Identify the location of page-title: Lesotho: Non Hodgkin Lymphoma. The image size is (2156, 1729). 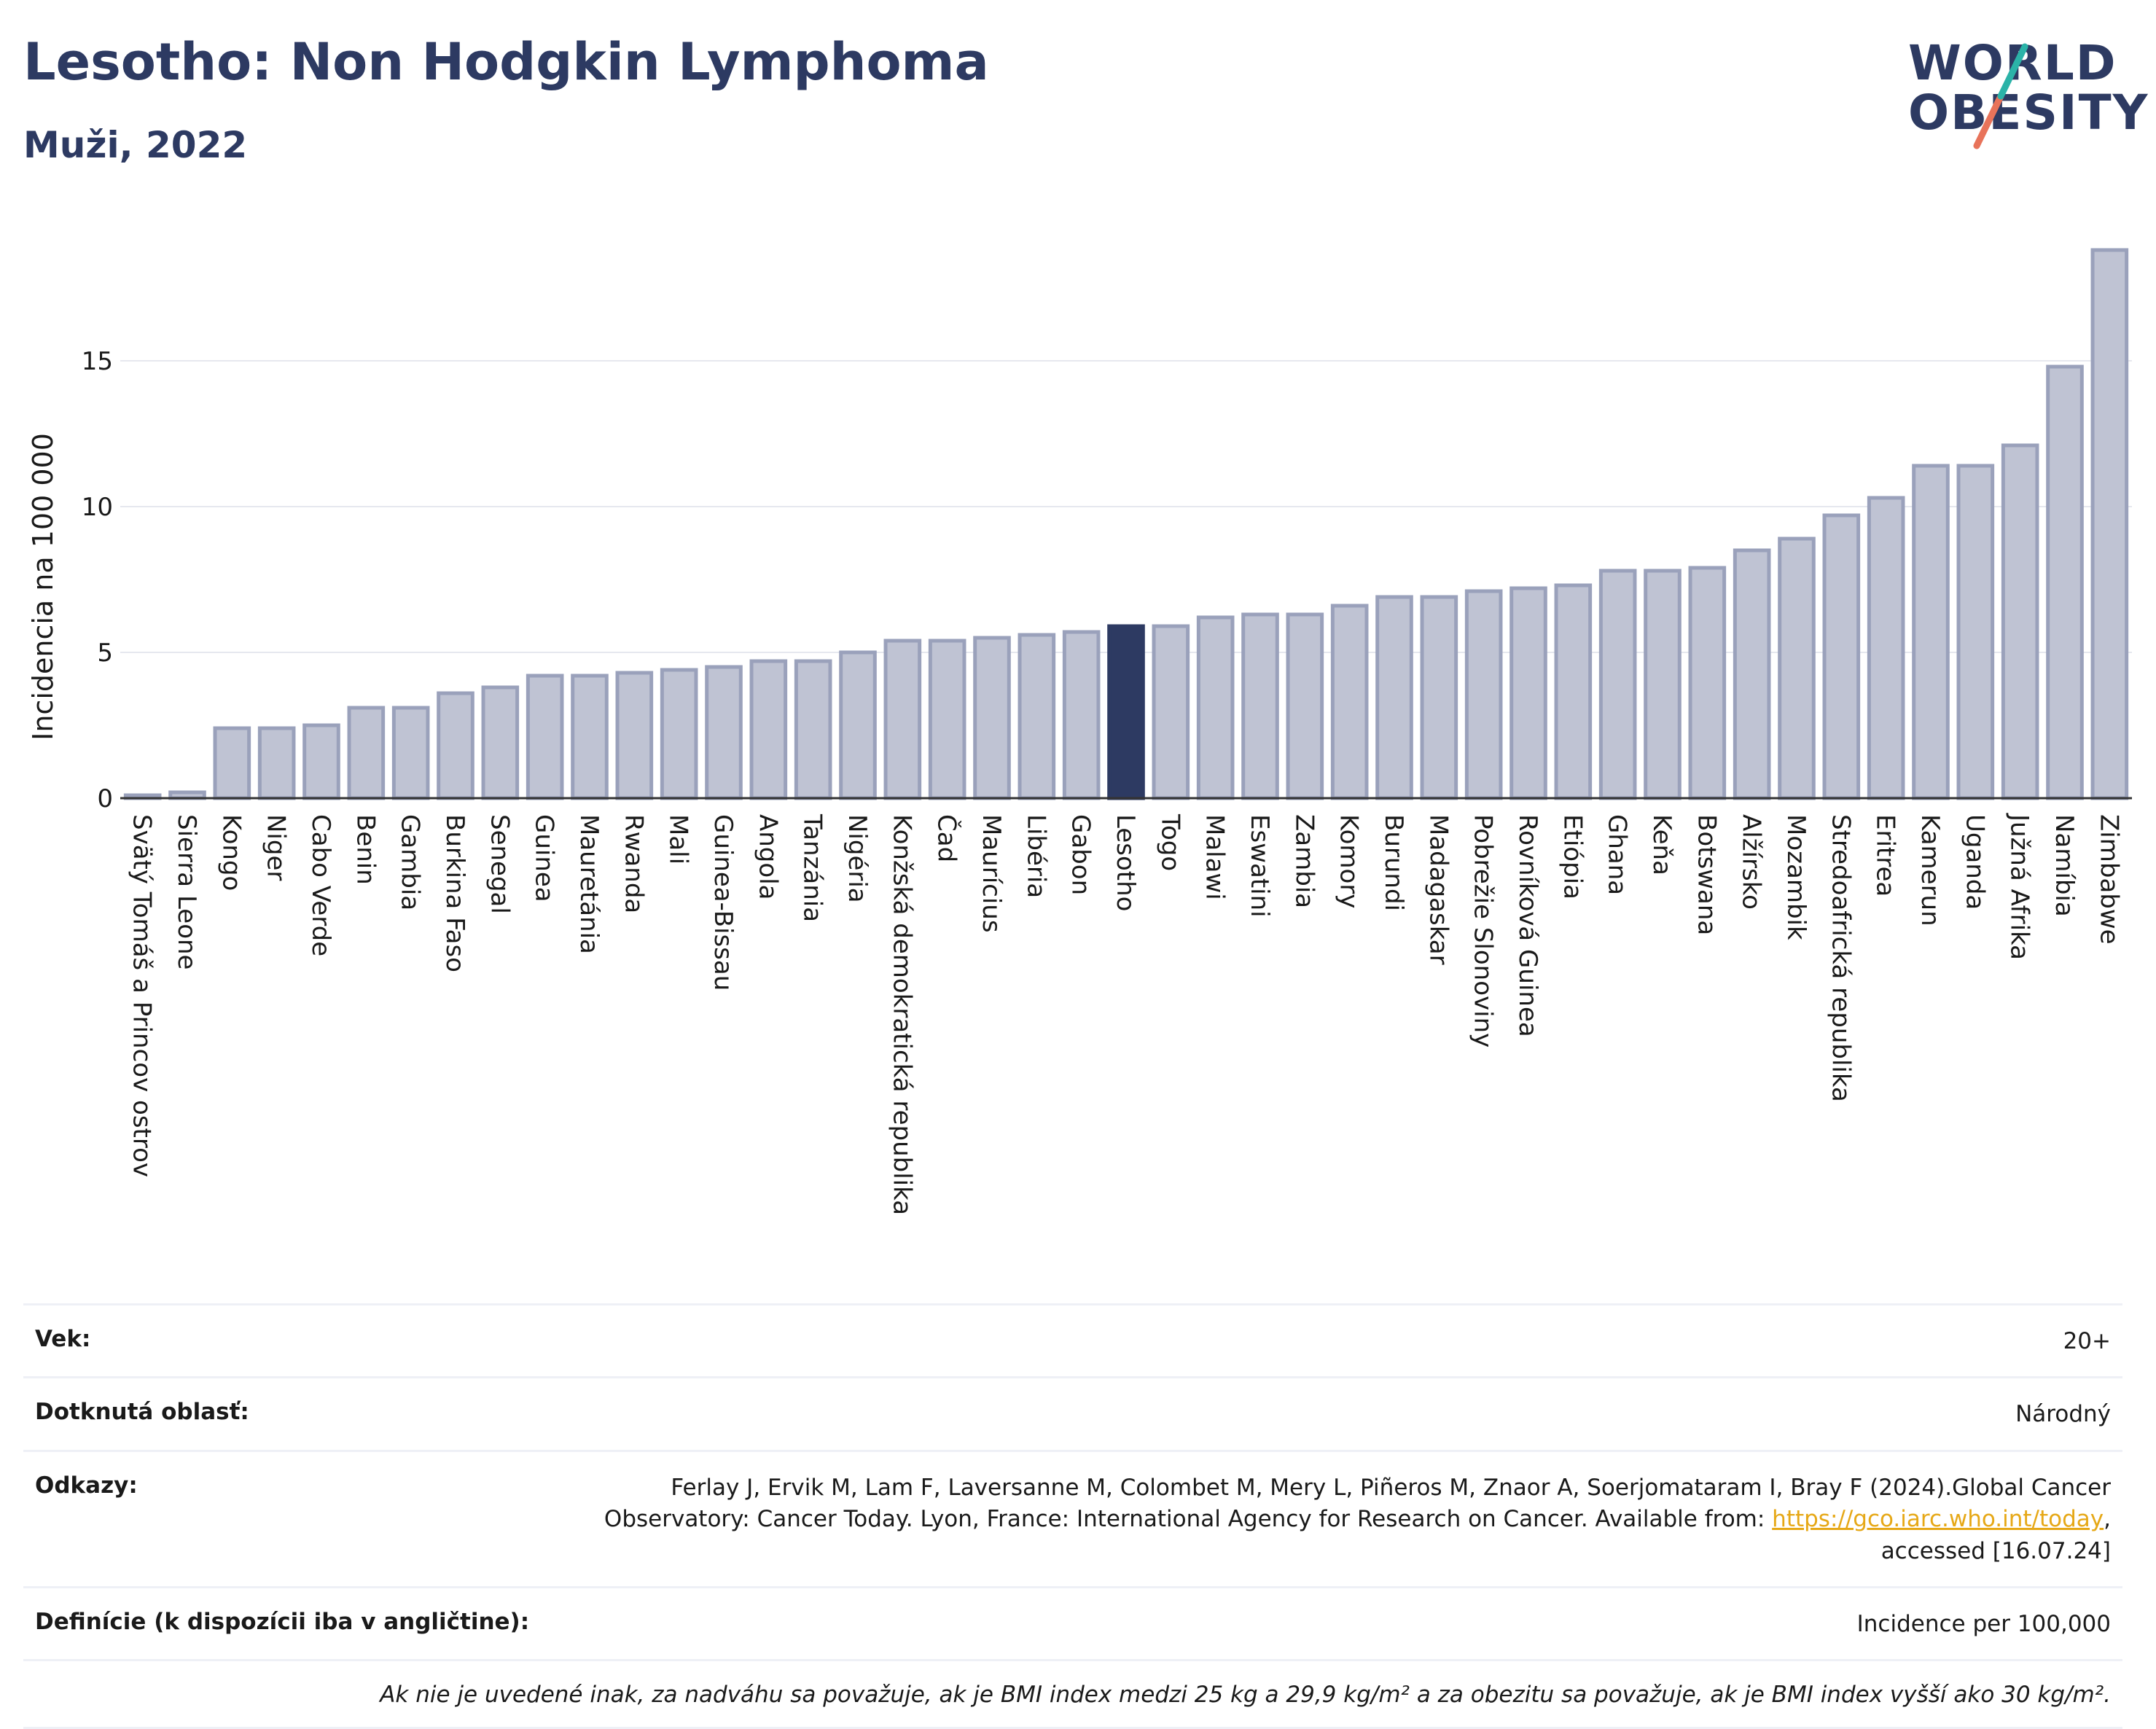
(506, 62).